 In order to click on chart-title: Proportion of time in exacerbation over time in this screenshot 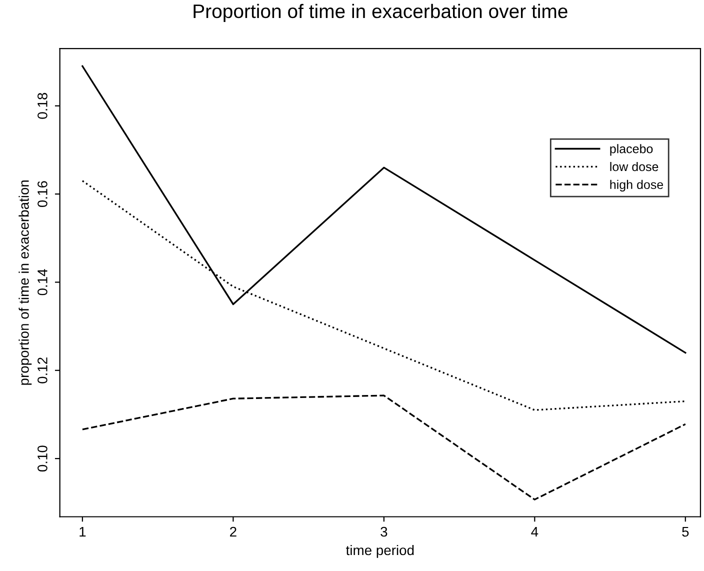, I will do `click(381, 13)`.